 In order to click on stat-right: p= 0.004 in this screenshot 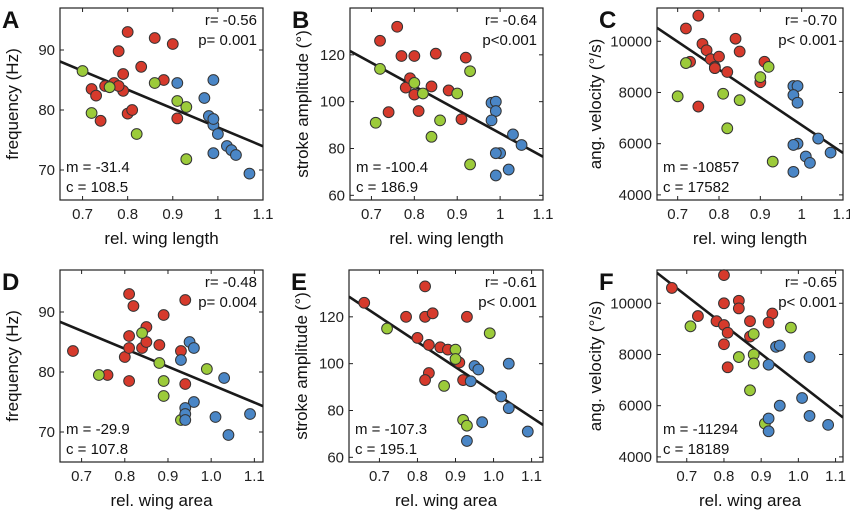, I will do `click(227, 302)`.